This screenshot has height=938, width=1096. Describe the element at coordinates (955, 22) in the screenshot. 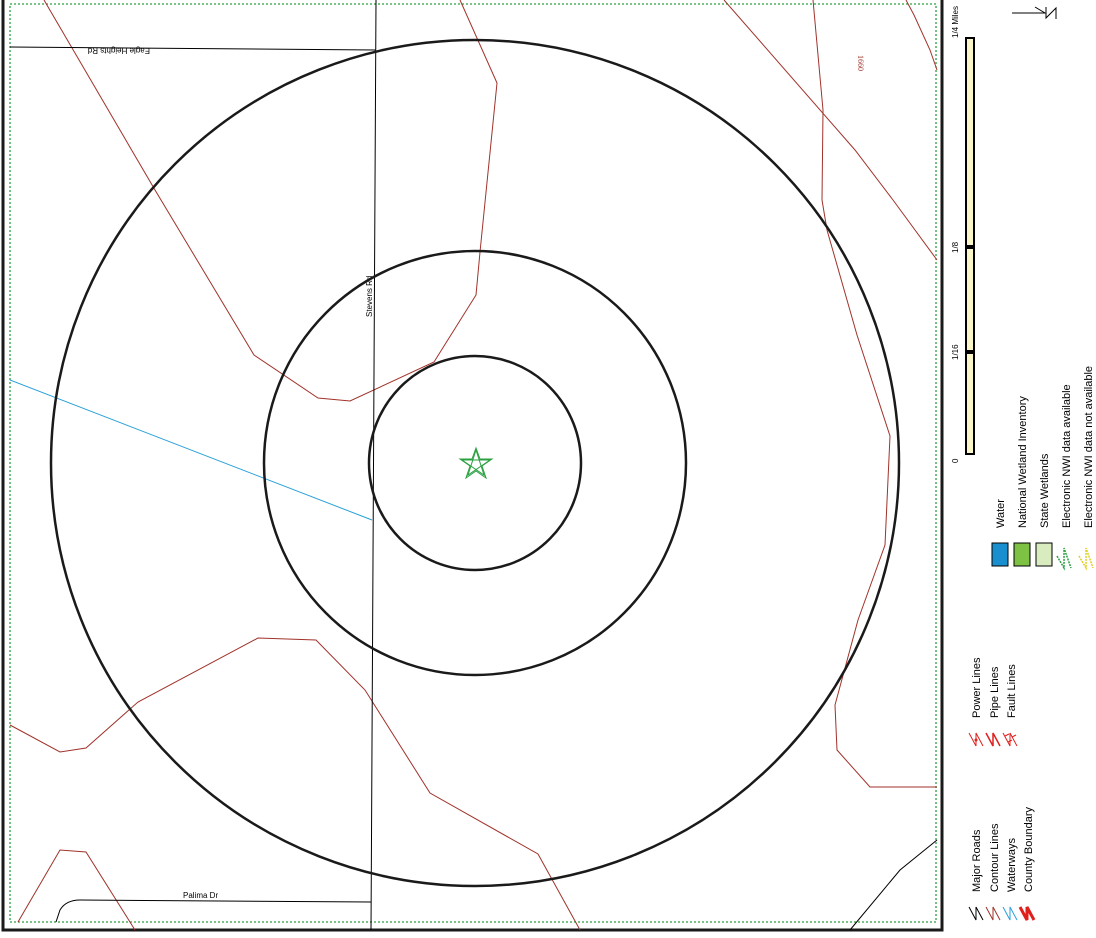

I see `scale-label-1-4-miles: 1/4 Miles` at that location.